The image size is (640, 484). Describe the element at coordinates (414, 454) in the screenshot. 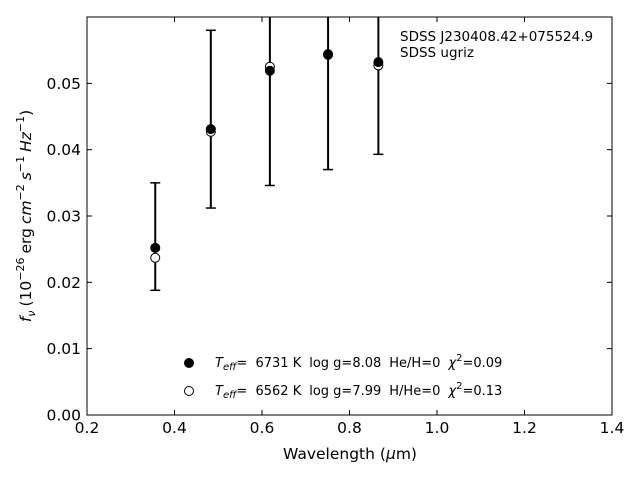

I see `x-label-close: )` at that location.